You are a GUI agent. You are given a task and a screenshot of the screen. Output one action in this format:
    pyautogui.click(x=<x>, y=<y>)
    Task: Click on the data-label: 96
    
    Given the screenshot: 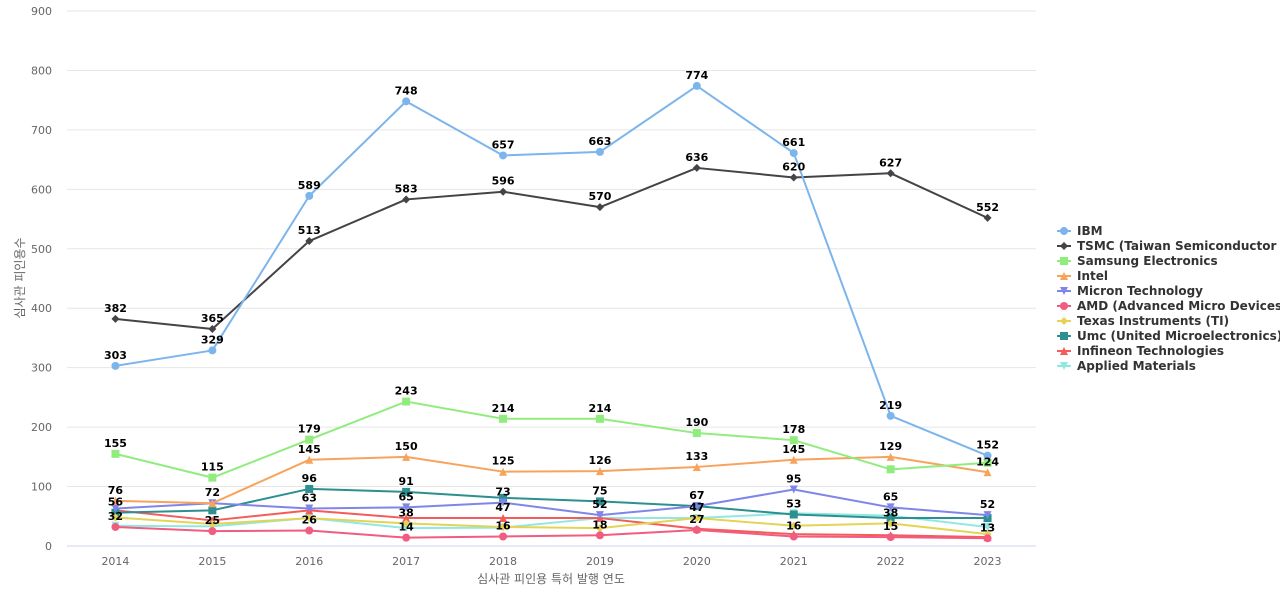 What is the action you would take?
    pyautogui.click(x=310, y=478)
    